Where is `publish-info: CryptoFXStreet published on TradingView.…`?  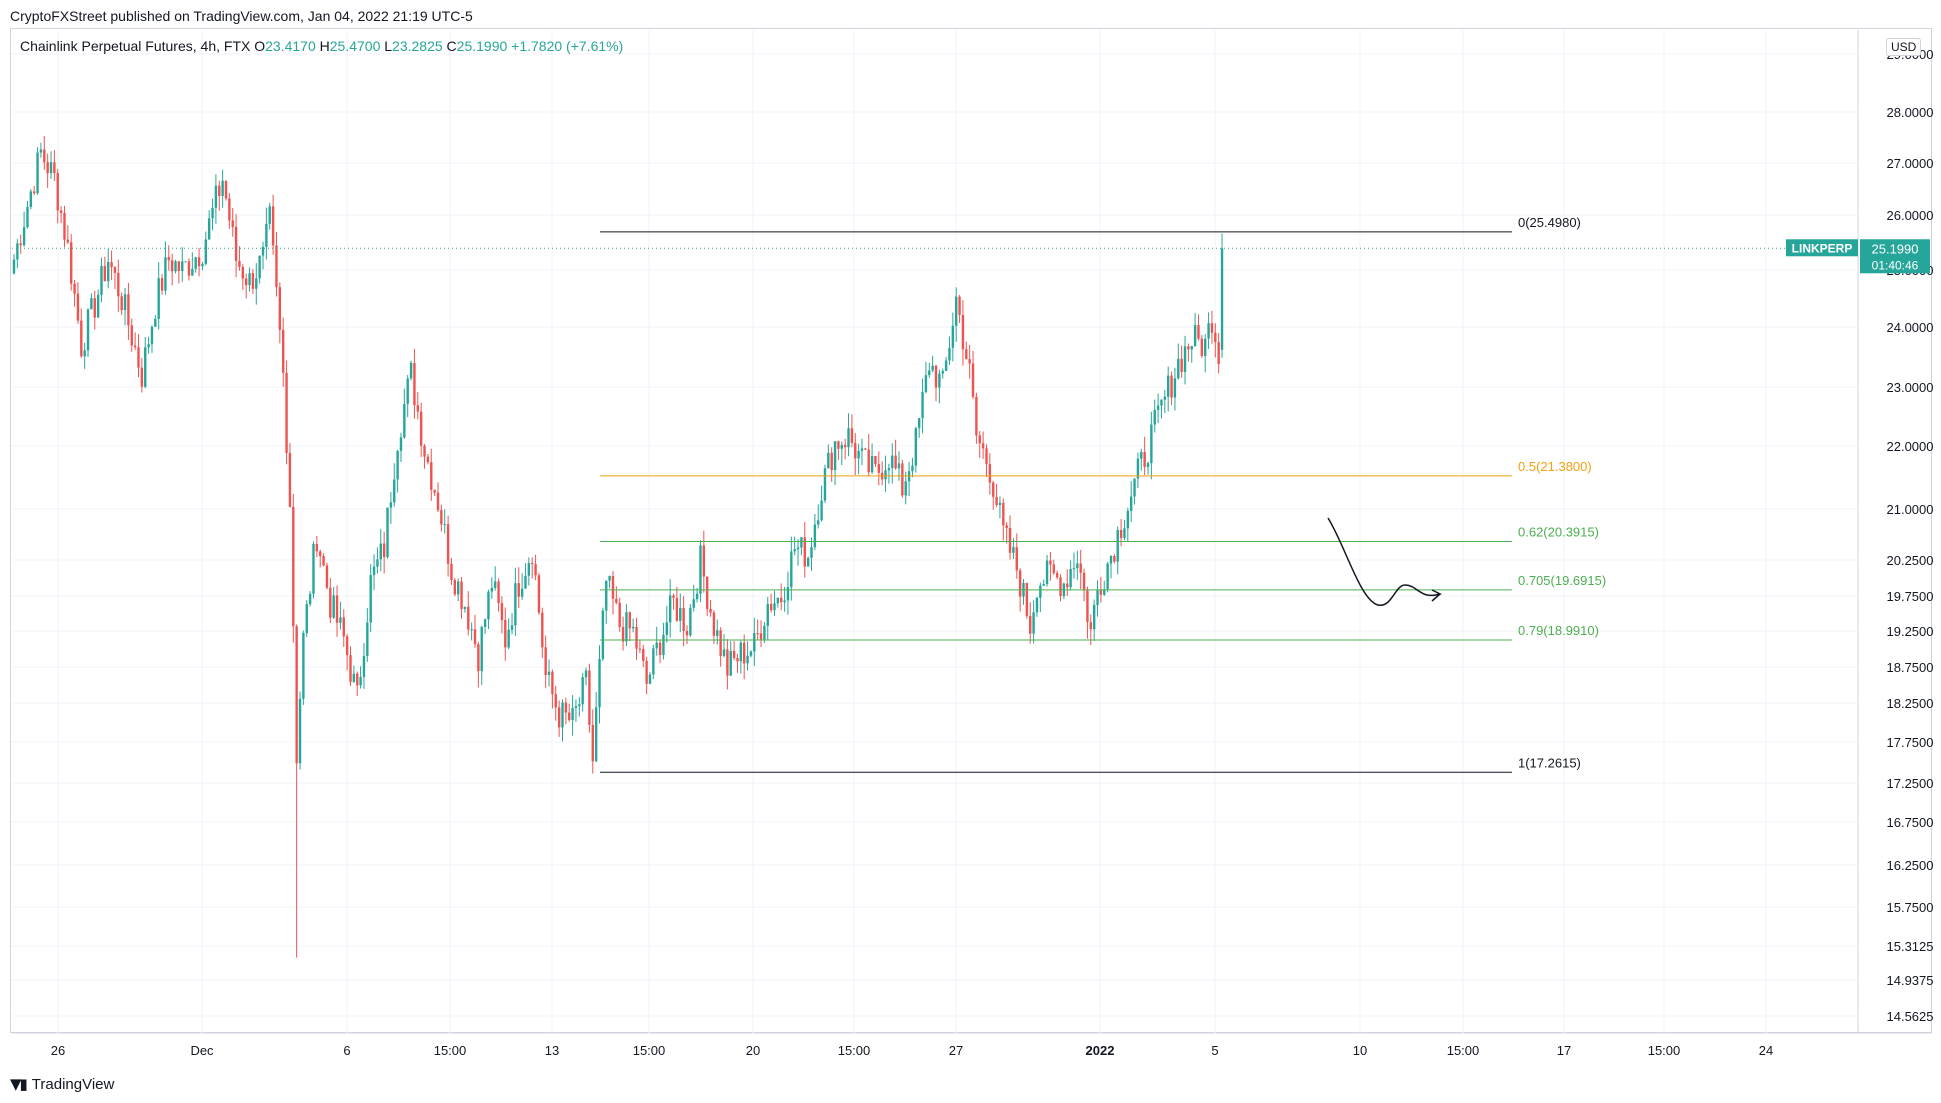 publish-info: CryptoFXStreet published on TradingView.… is located at coordinates (241, 16).